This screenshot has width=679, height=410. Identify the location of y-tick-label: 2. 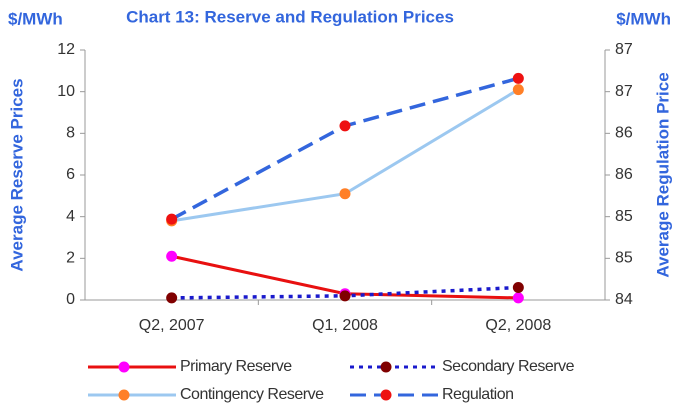
(70, 258).